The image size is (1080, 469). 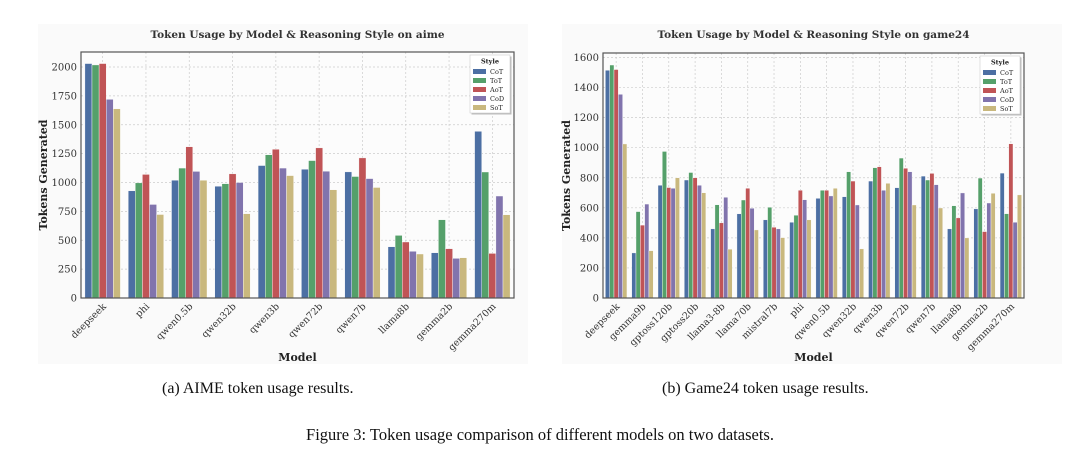 What do you see at coordinates (64, 154) in the screenshot?
I see `y-tick-label: 1250` at bounding box center [64, 154].